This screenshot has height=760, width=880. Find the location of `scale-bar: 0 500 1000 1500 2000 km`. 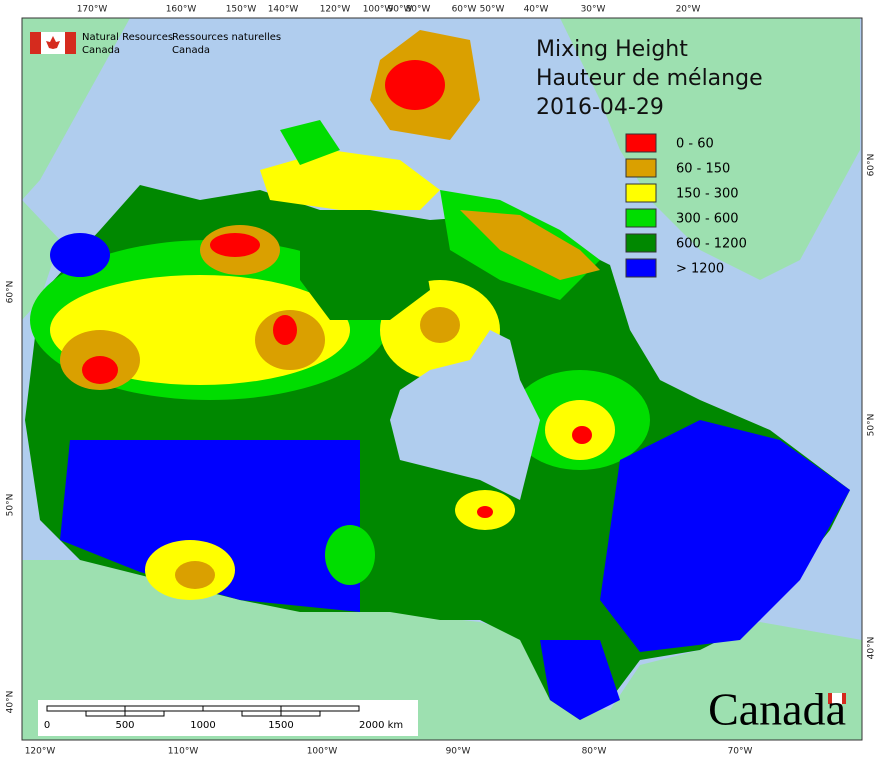

scale-bar: 0 500 1000 1500 2000 km is located at coordinates (228, 718).